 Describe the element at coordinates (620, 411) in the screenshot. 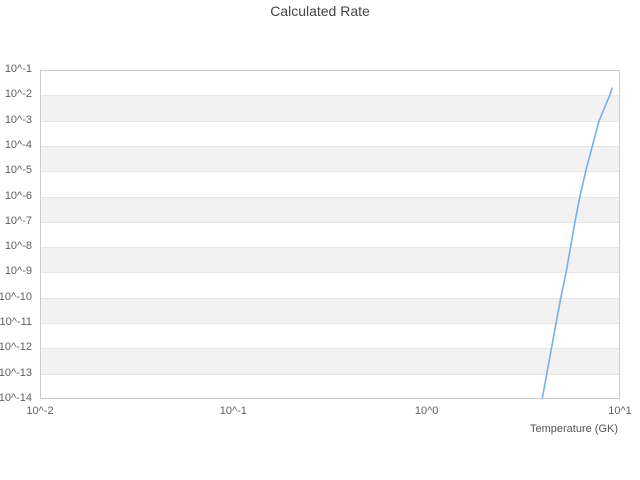

I see `x-tick-label: 10^1` at that location.